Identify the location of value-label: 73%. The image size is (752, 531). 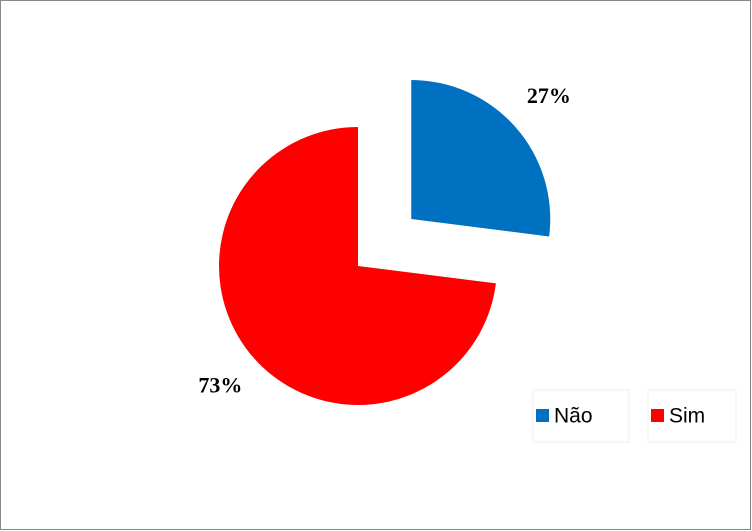
(220, 384).